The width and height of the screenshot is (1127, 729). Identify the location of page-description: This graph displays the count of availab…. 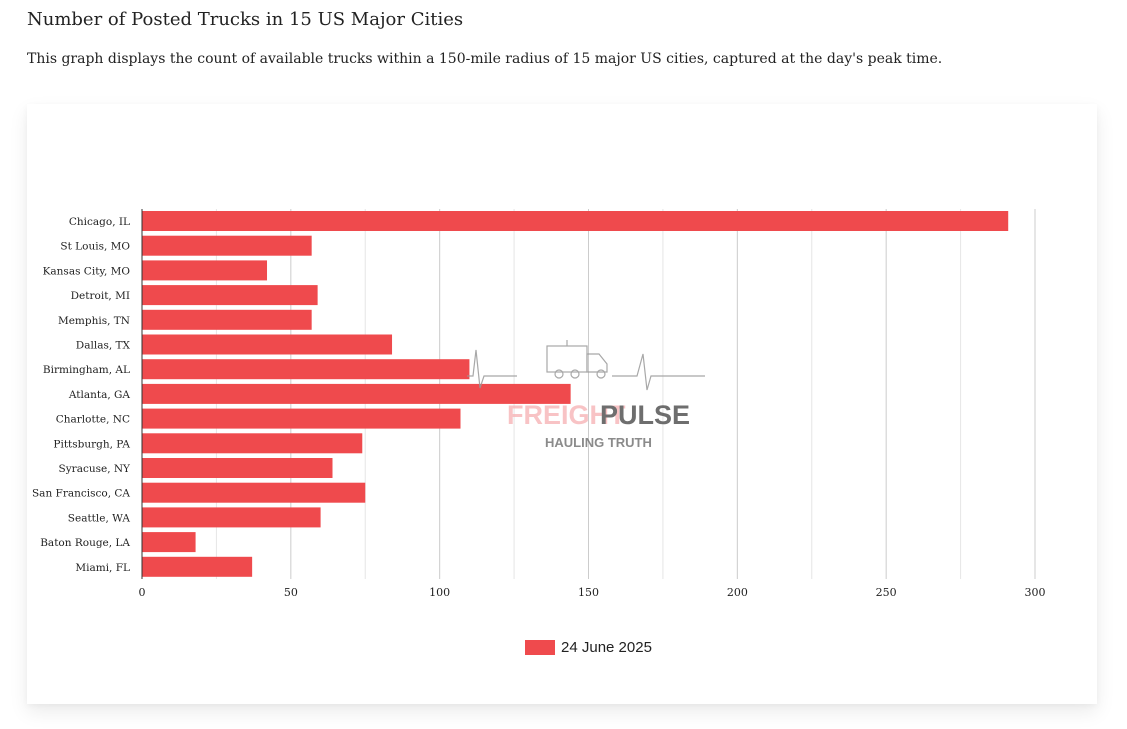
(485, 59).